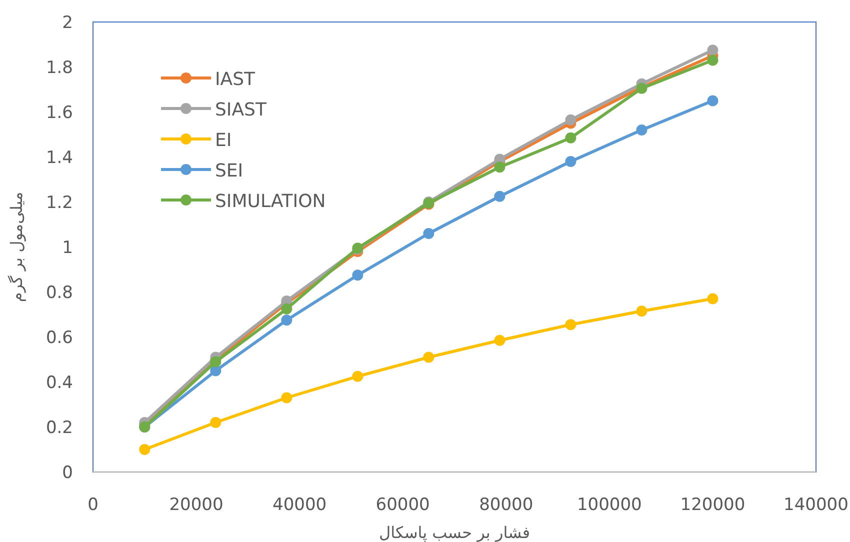 The height and width of the screenshot is (542, 850). I want to click on x-tick-label: 40000, so click(299, 505).